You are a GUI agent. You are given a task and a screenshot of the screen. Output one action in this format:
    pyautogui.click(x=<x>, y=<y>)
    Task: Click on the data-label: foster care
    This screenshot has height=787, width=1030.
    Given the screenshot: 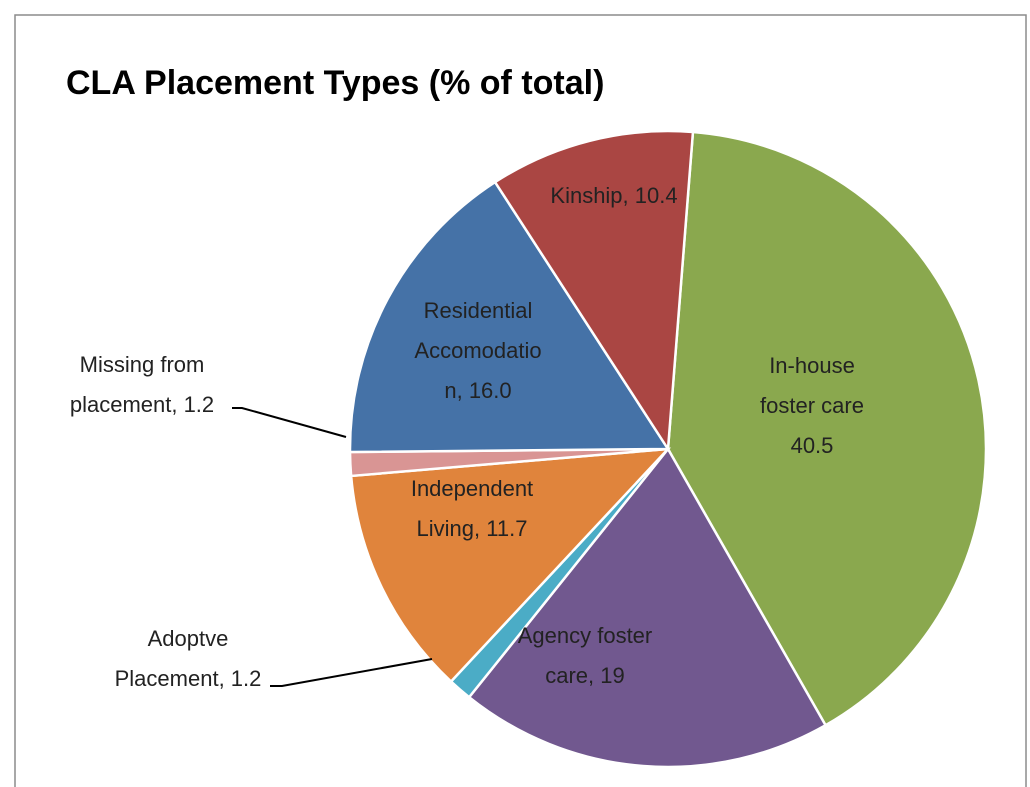 What is the action you would take?
    pyautogui.click(x=812, y=405)
    